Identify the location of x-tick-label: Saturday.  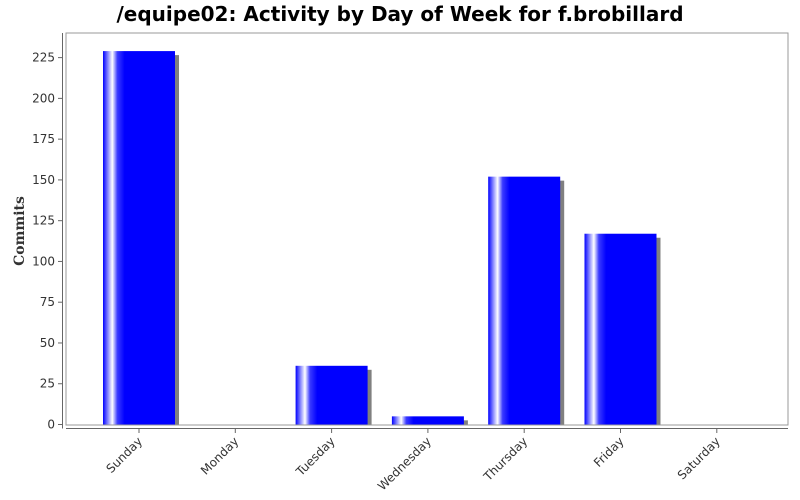
(699, 458).